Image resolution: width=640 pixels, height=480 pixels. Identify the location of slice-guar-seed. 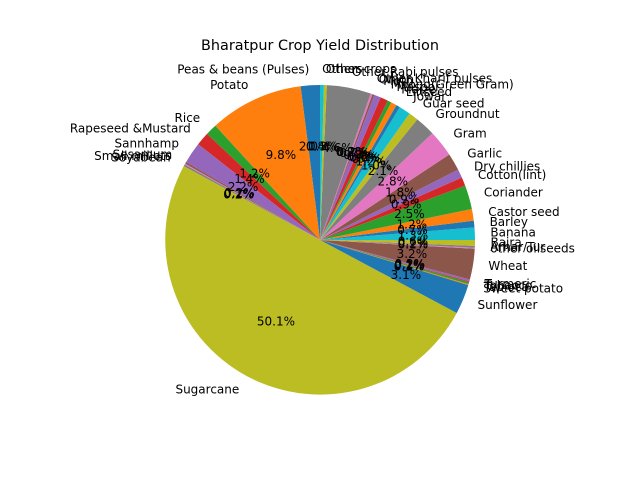
(369, 176).